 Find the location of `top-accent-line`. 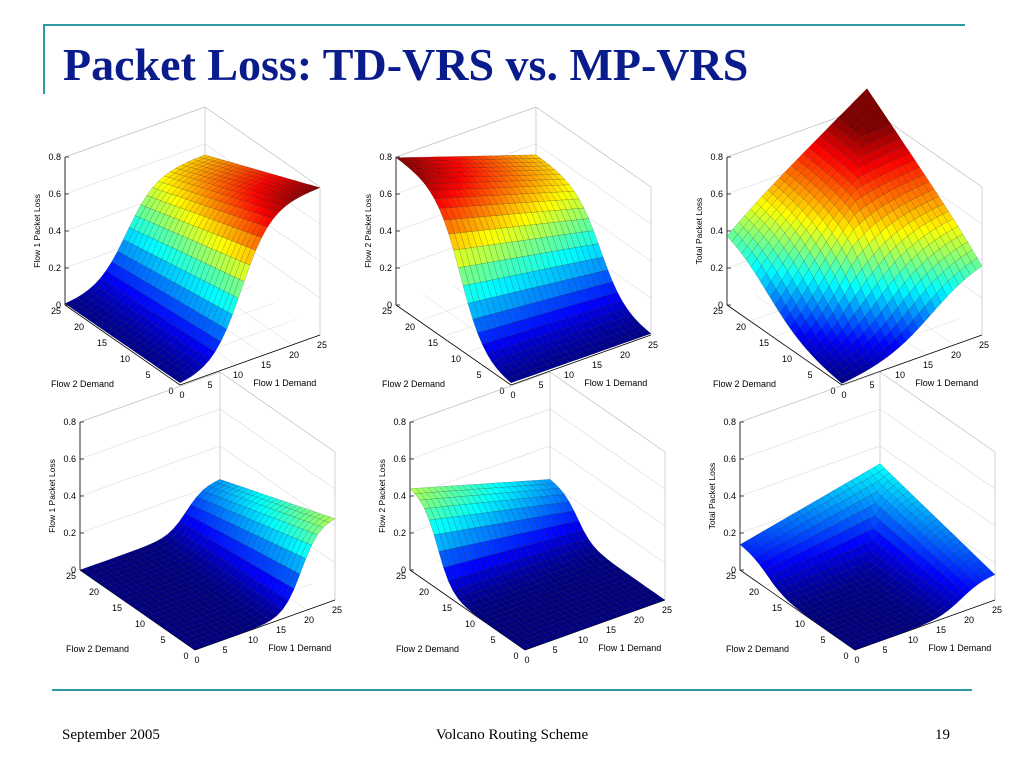

top-accent-line is located at coordinates (504, 25).